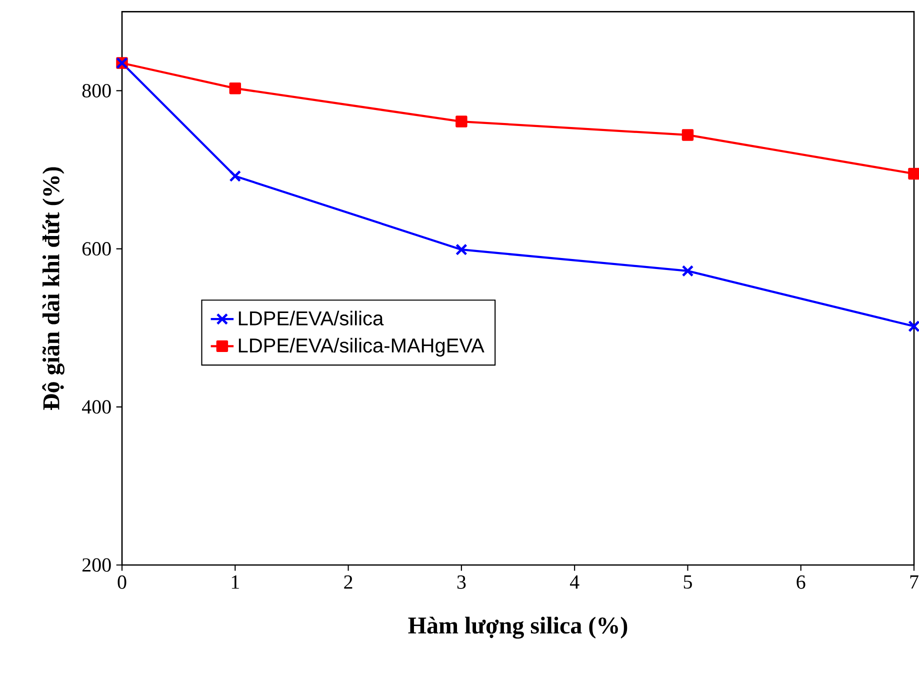  What do you see at coordinates (235, 582) in the screenshot?
I see `x-tick-label: 1` at bounding box center [235, 582].